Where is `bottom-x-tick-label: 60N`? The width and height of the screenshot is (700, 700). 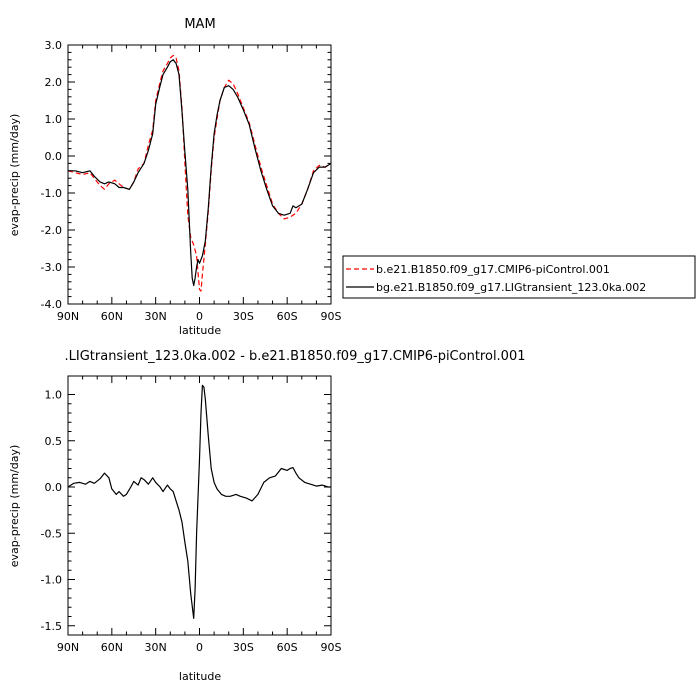
bottom-x-tick-label: 60N is located at coordinates (112, 647).